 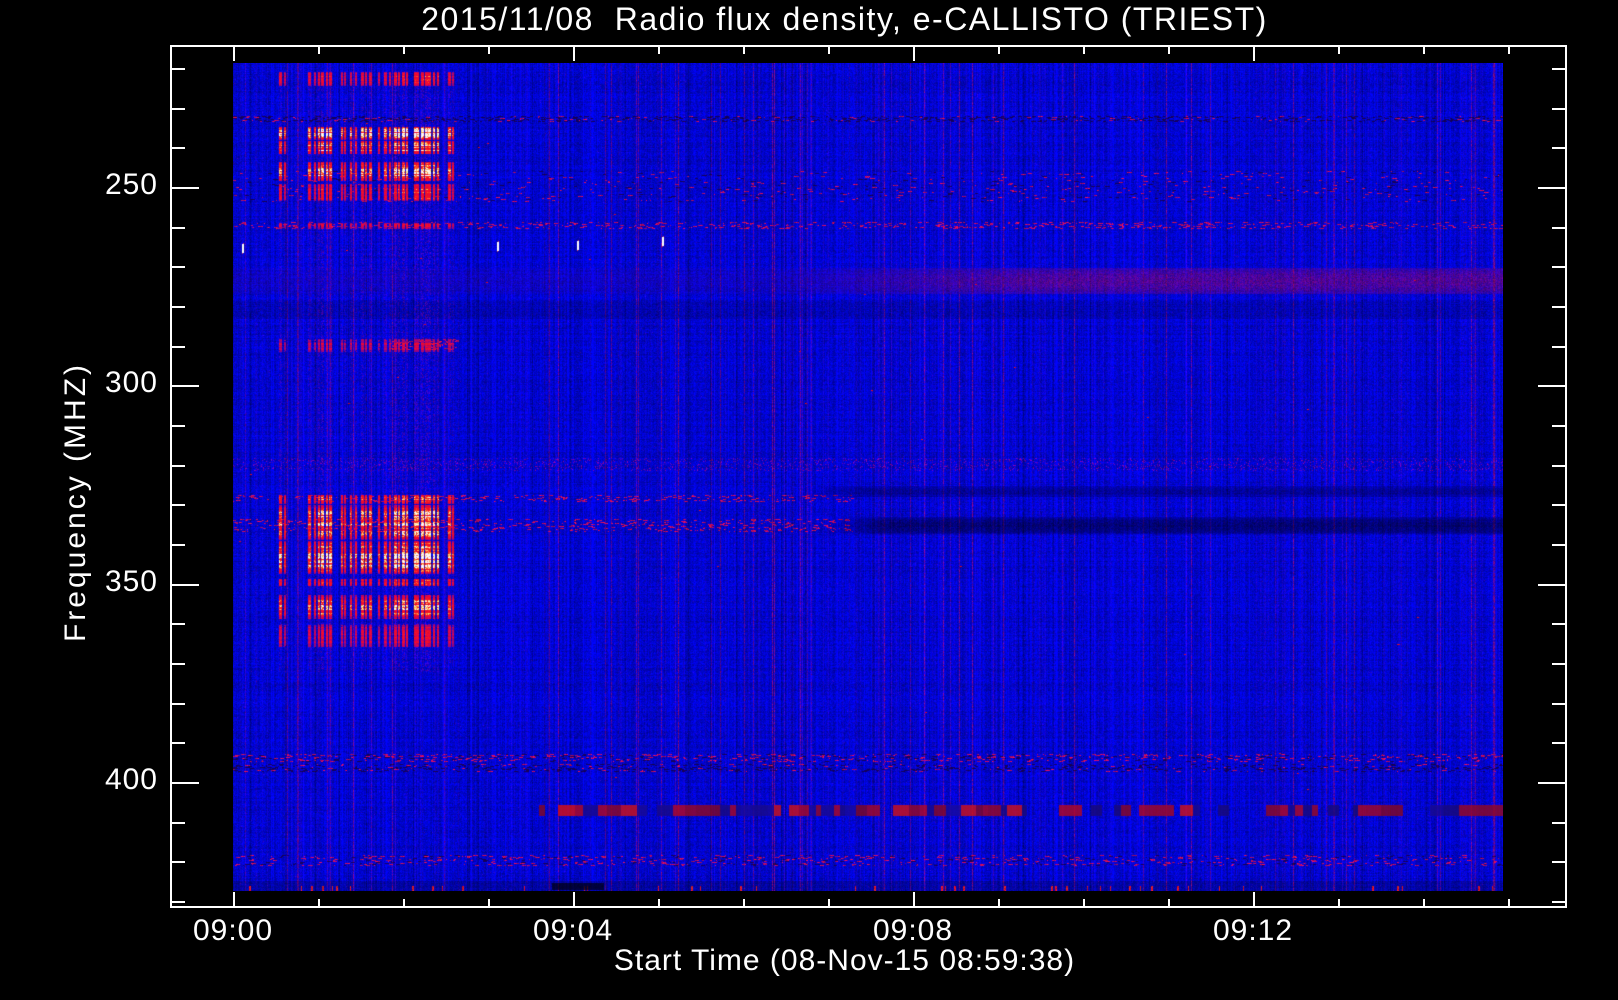 I want to click on x-tick-label: 09:12, so click(x=1253, y=930).